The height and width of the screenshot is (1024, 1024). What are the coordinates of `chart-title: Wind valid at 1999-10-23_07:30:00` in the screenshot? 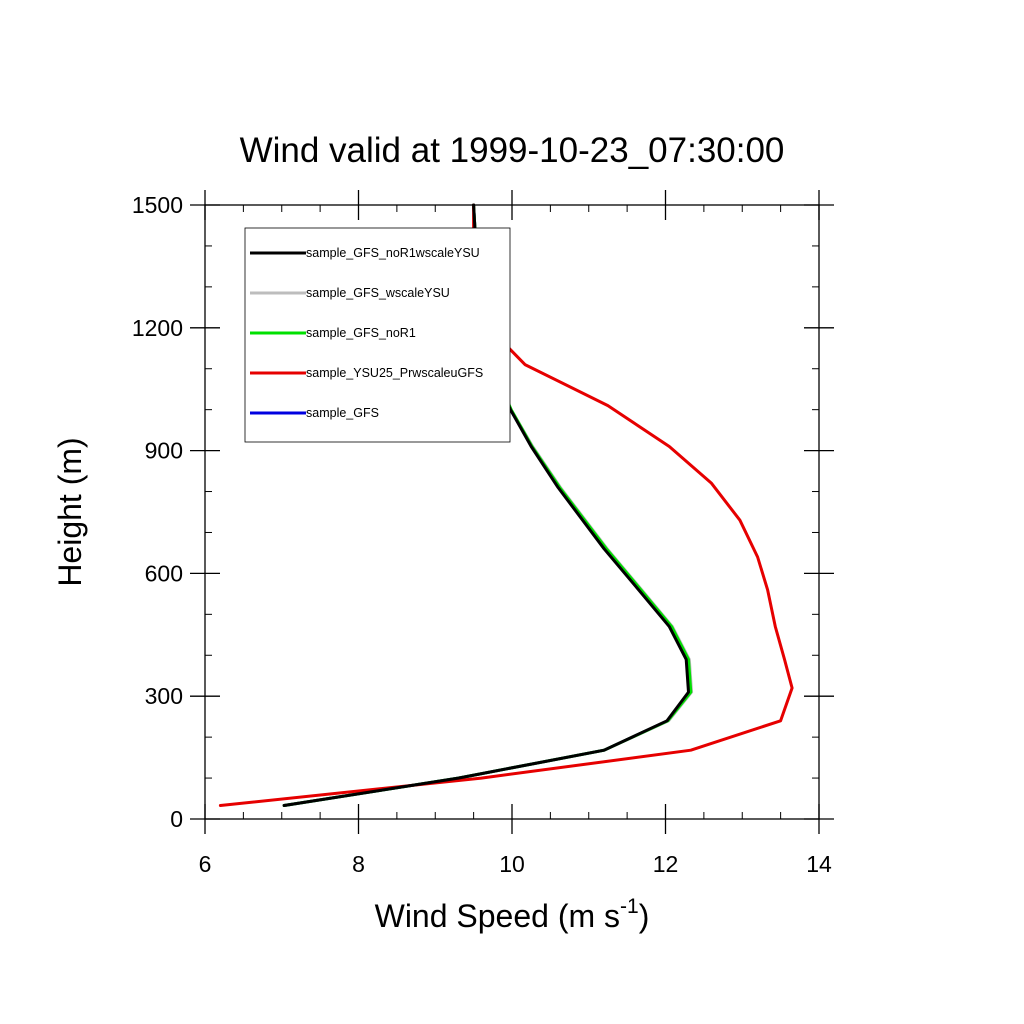 It's located at (512, 150).